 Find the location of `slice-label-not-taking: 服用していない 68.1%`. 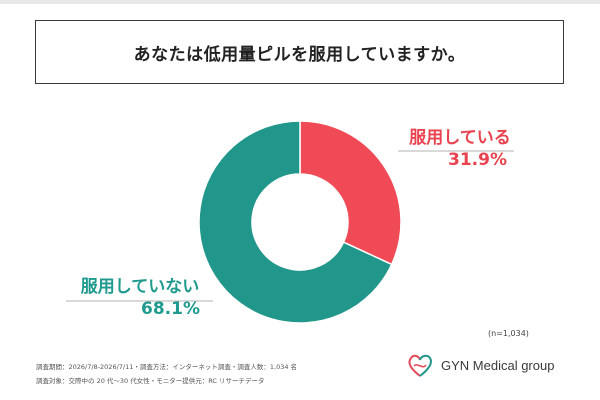

slice-label-not-taking: 服用していない 68.1% is located at coordinates (140, 298).